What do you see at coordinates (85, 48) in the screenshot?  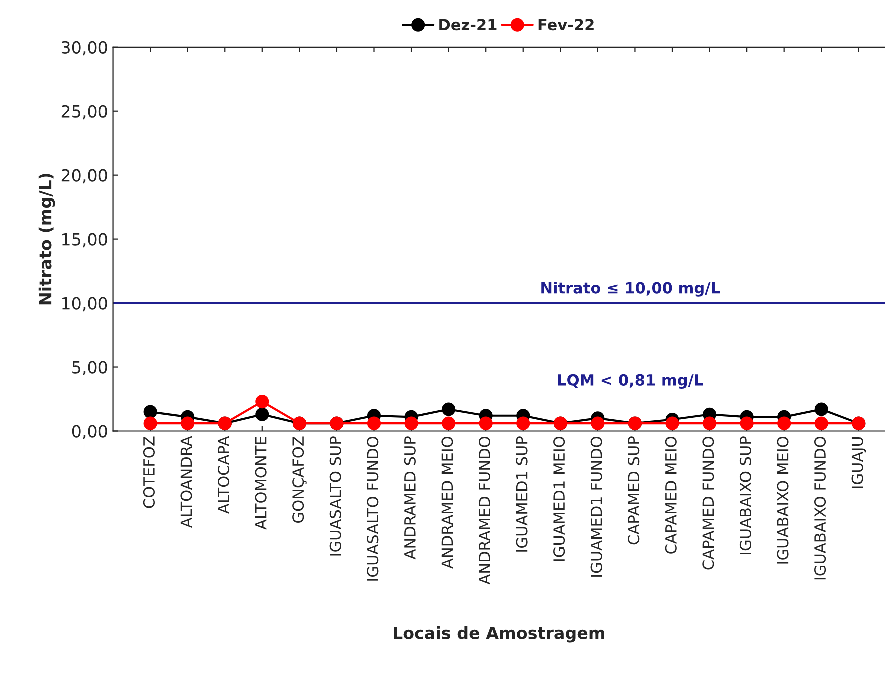 I see `y-tick-label: 30,00` at bounding box center [85, 48].